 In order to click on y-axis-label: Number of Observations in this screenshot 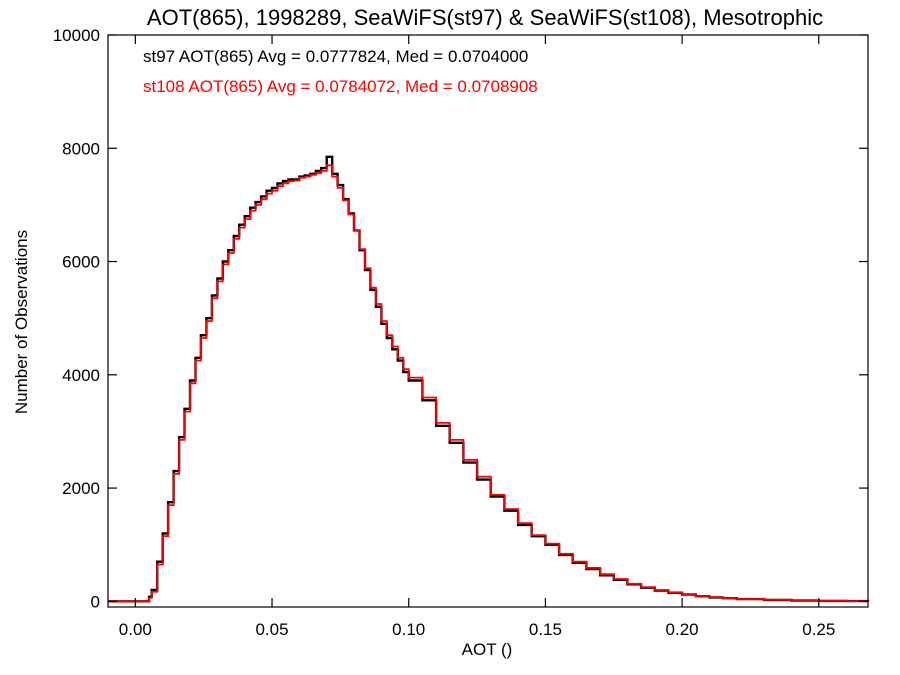, I will do `click(21, 322)`.